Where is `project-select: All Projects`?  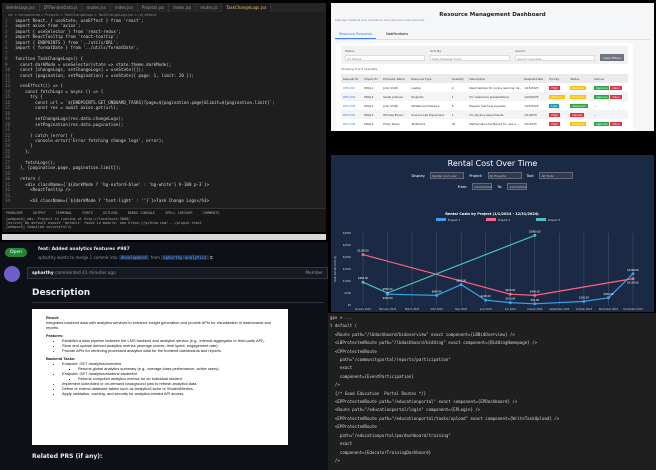
project-select: All Projects is located at coordinates (504, 175).